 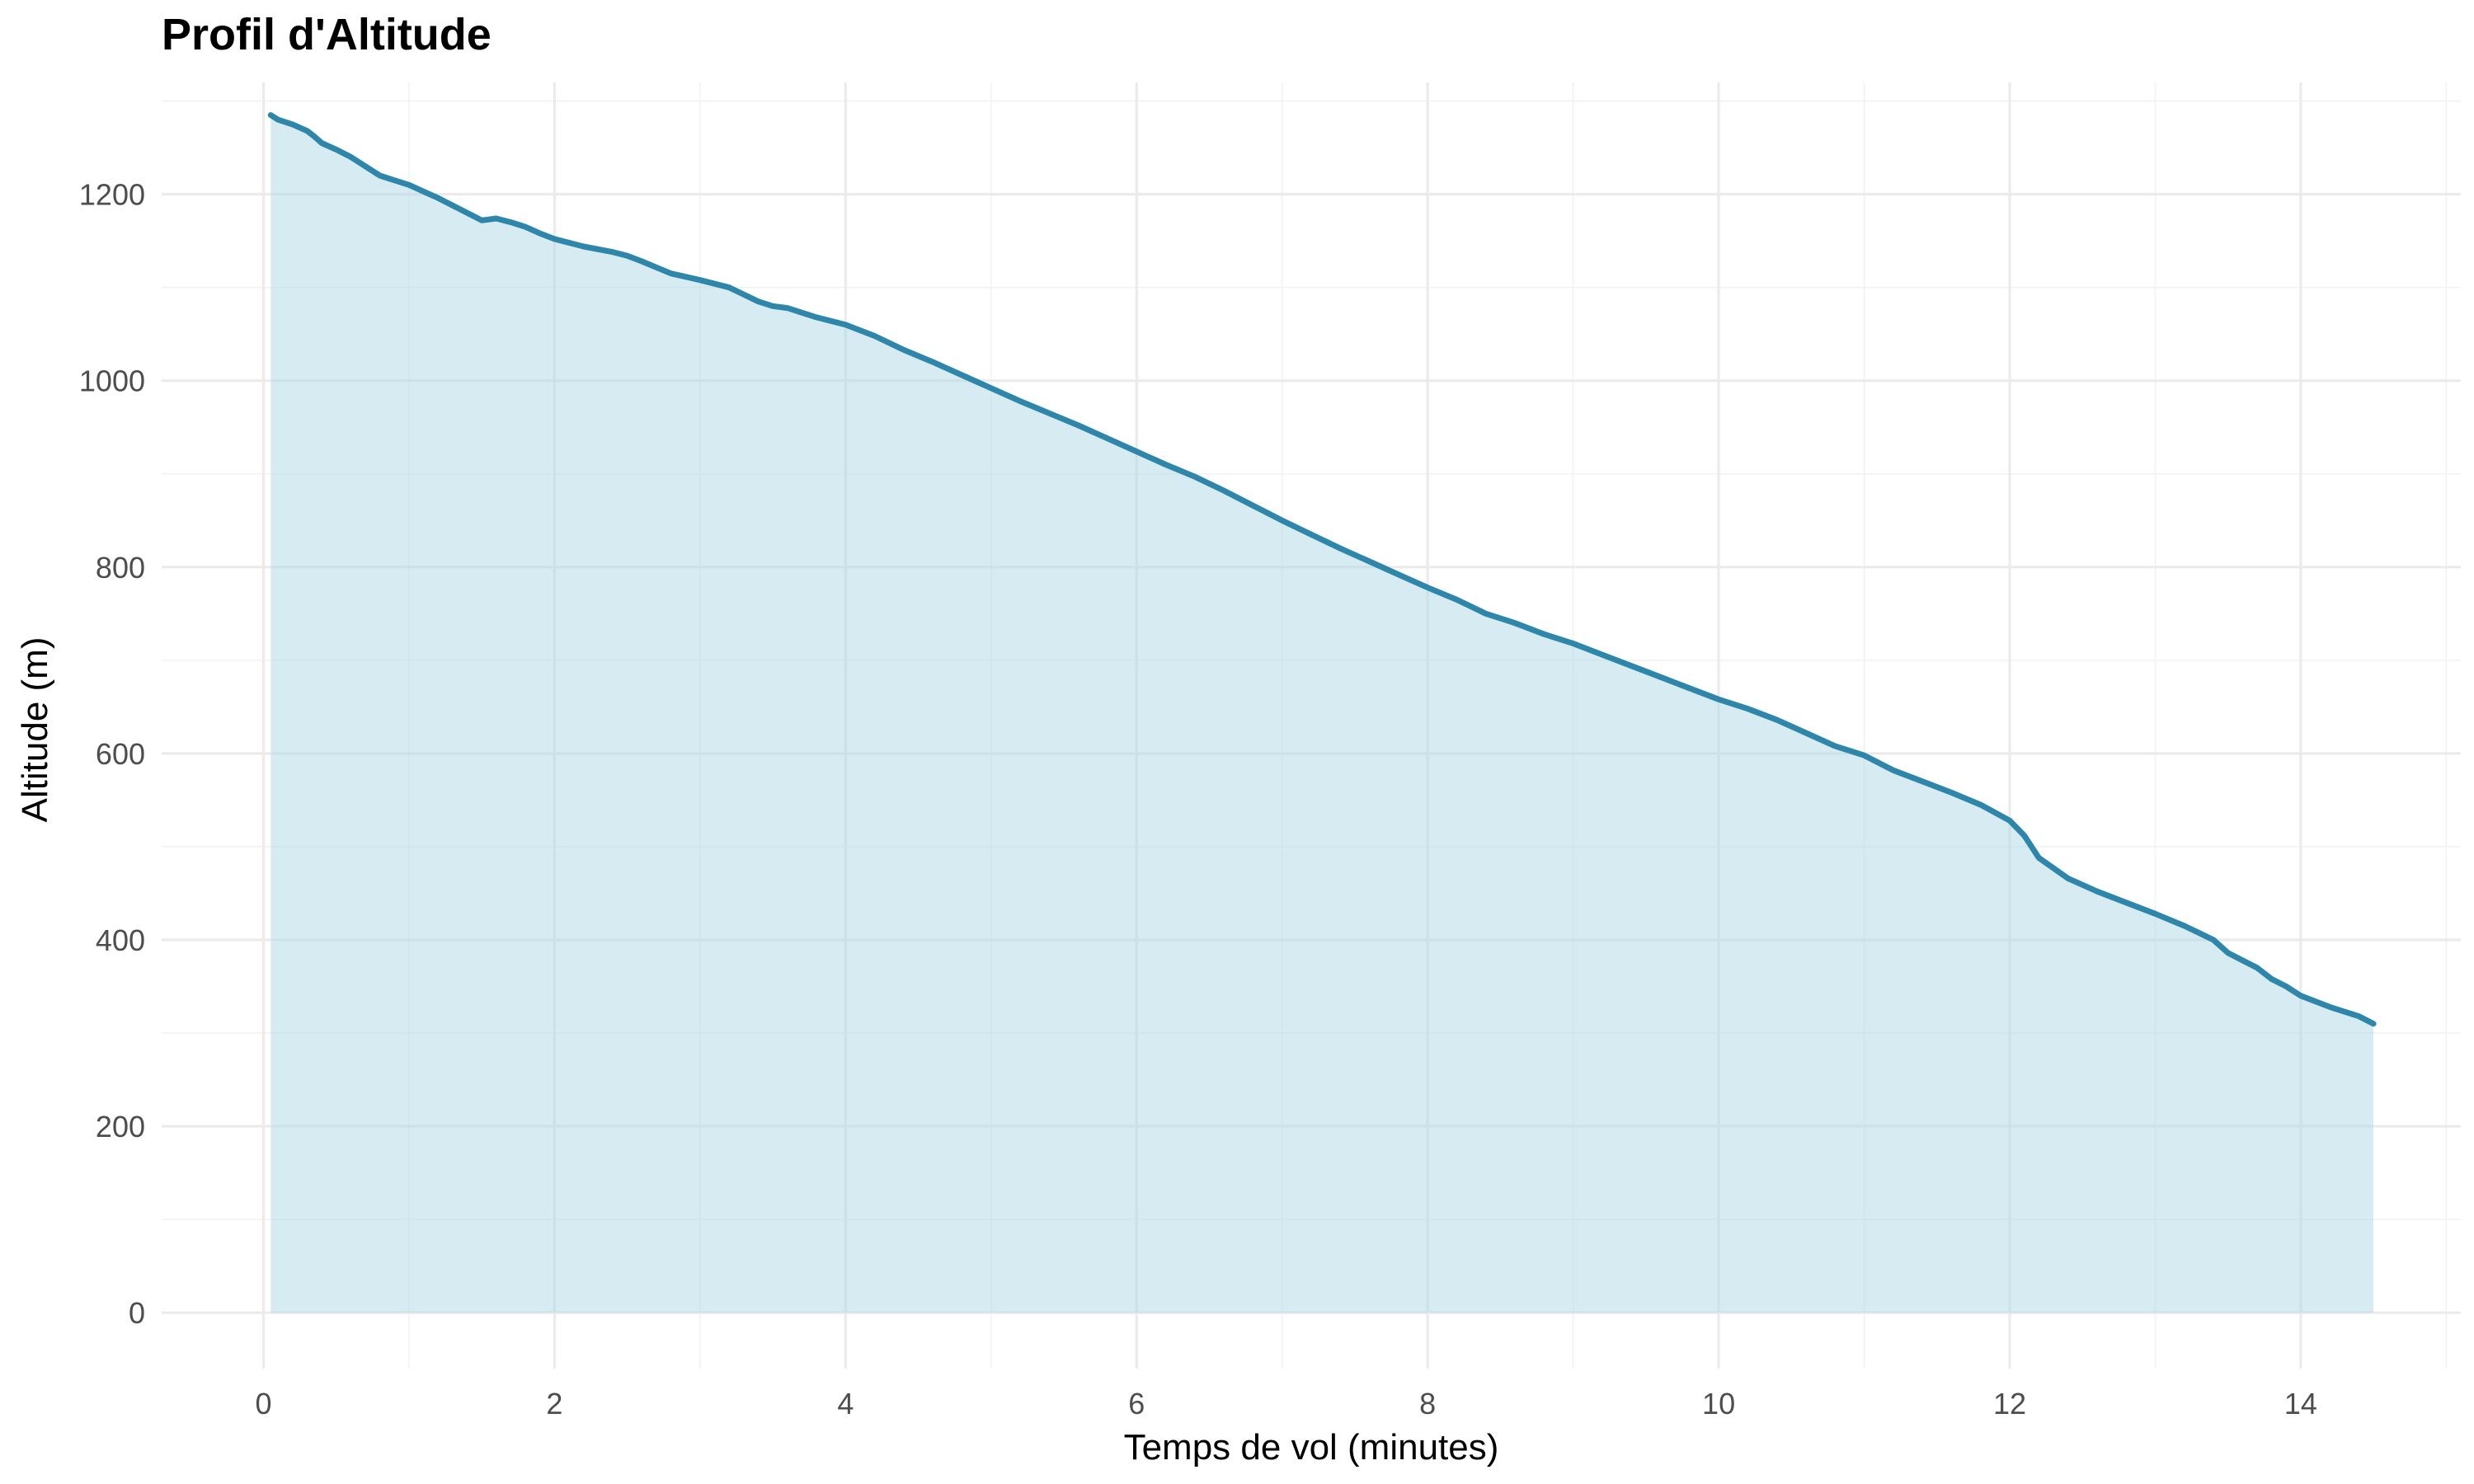 What do you see at coordinates (35, 730) in the screenshot?
I see `y-axis-label: Altitude (m)` at bounding box center [35, 730].